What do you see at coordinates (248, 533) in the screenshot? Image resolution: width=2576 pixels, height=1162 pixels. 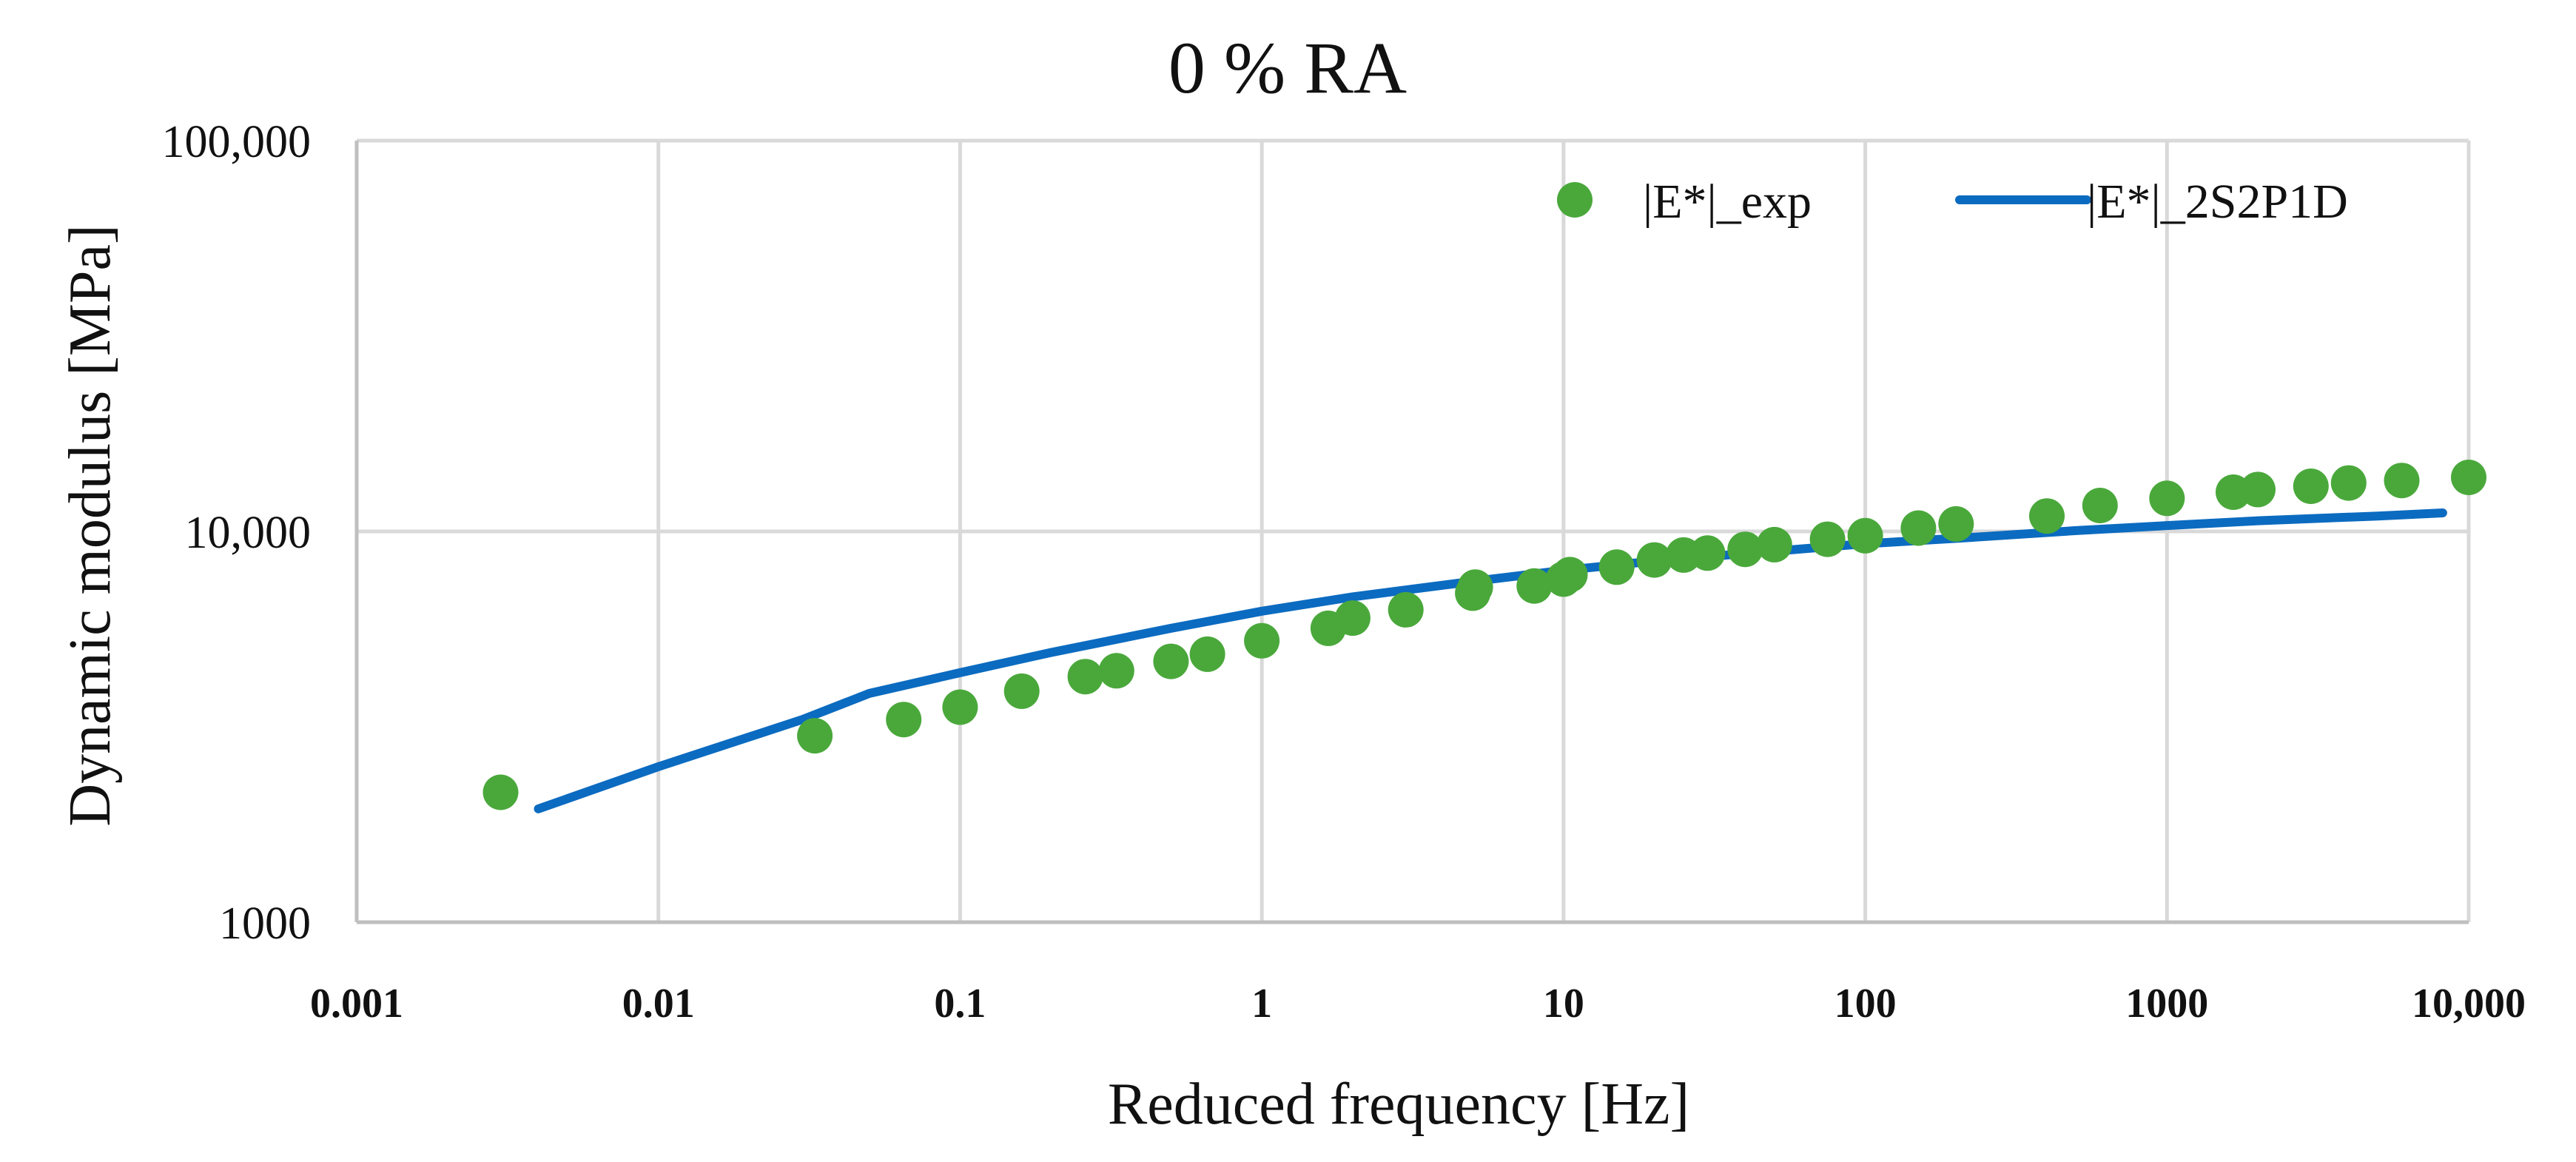 I see `y-tick-label: 10,000` at bounding box center [248, 533].